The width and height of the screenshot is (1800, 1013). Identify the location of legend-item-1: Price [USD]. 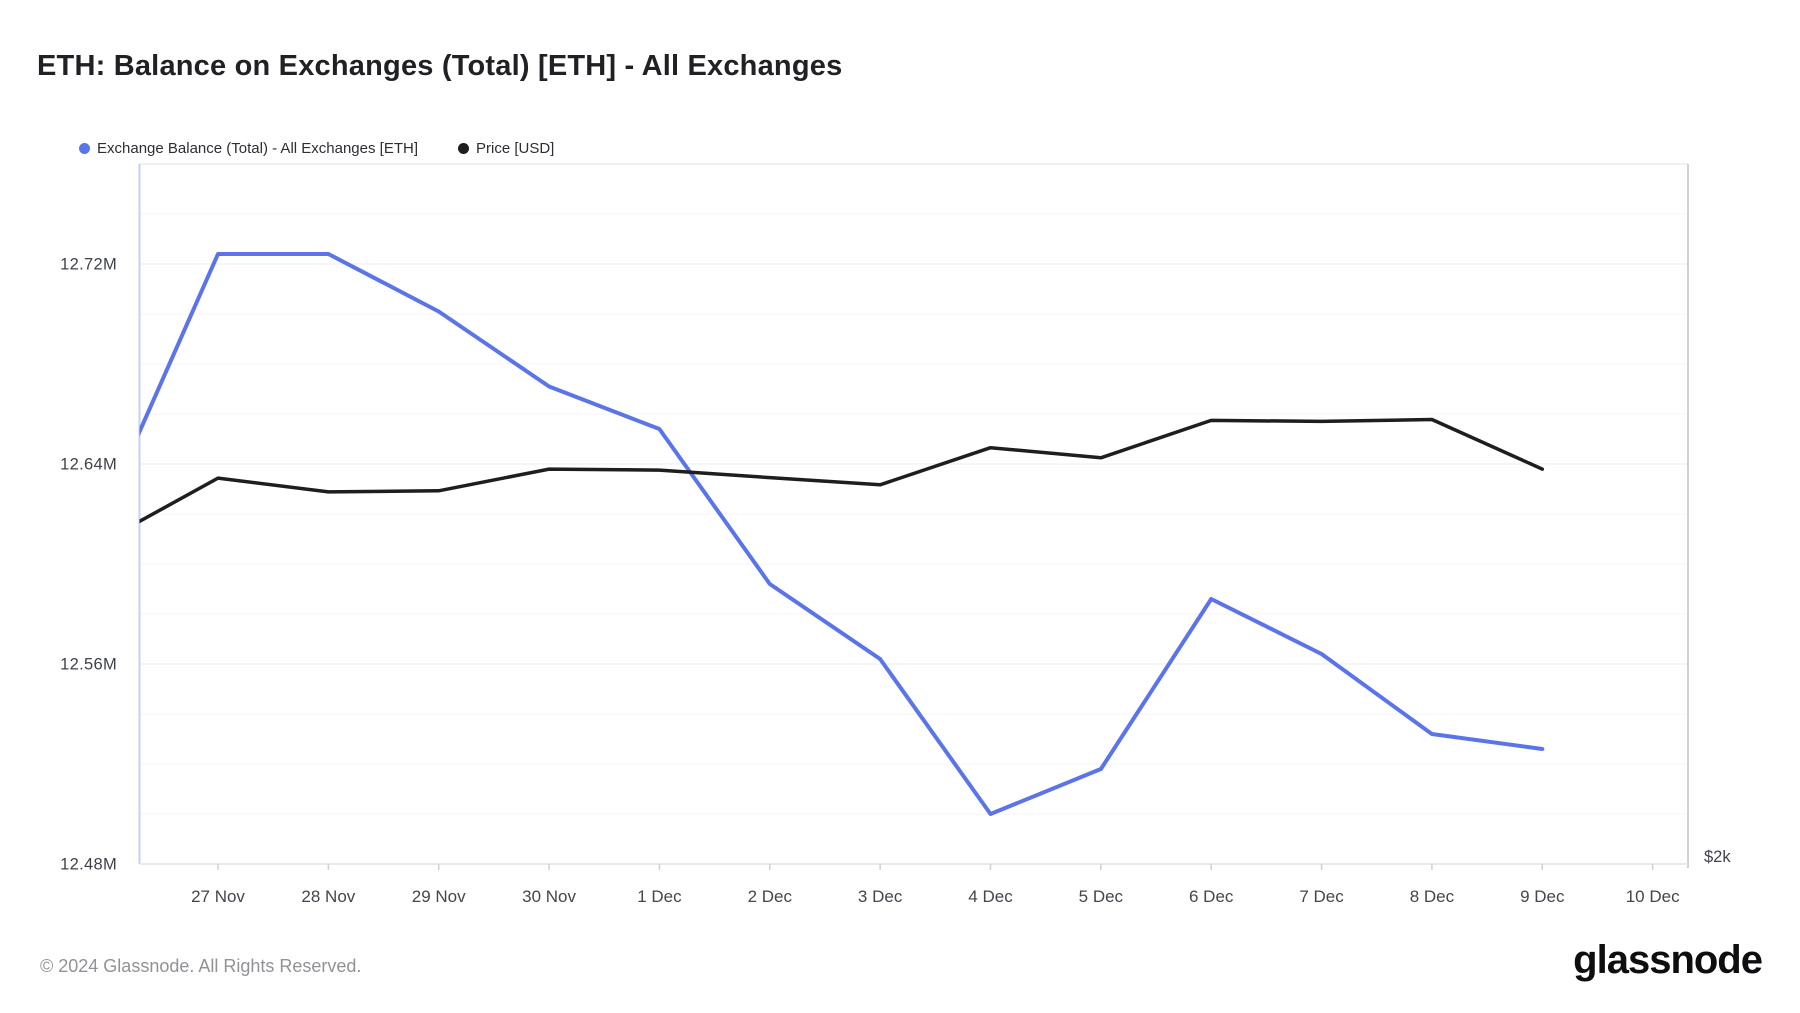
(506, 148).